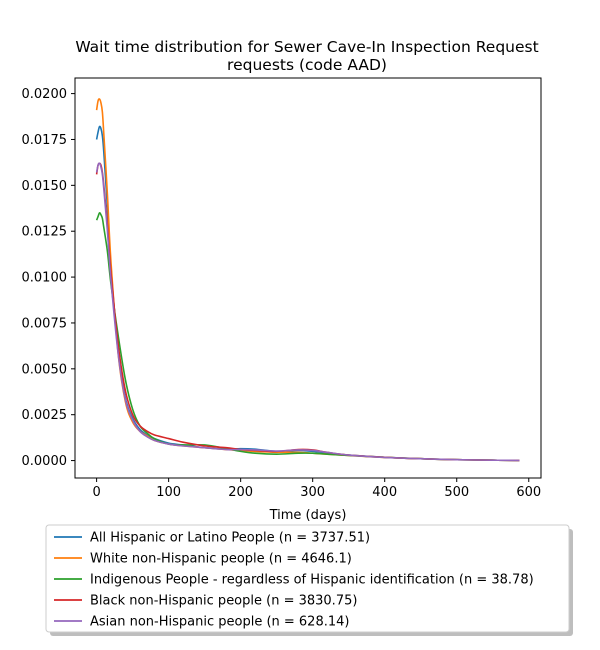 The width and height of the screenshot is (600, 650). What do you see at coordinates (45, 278) in the screenshot?
I see `y-tick-label: 0.0100` at bounding box center [45, 278].